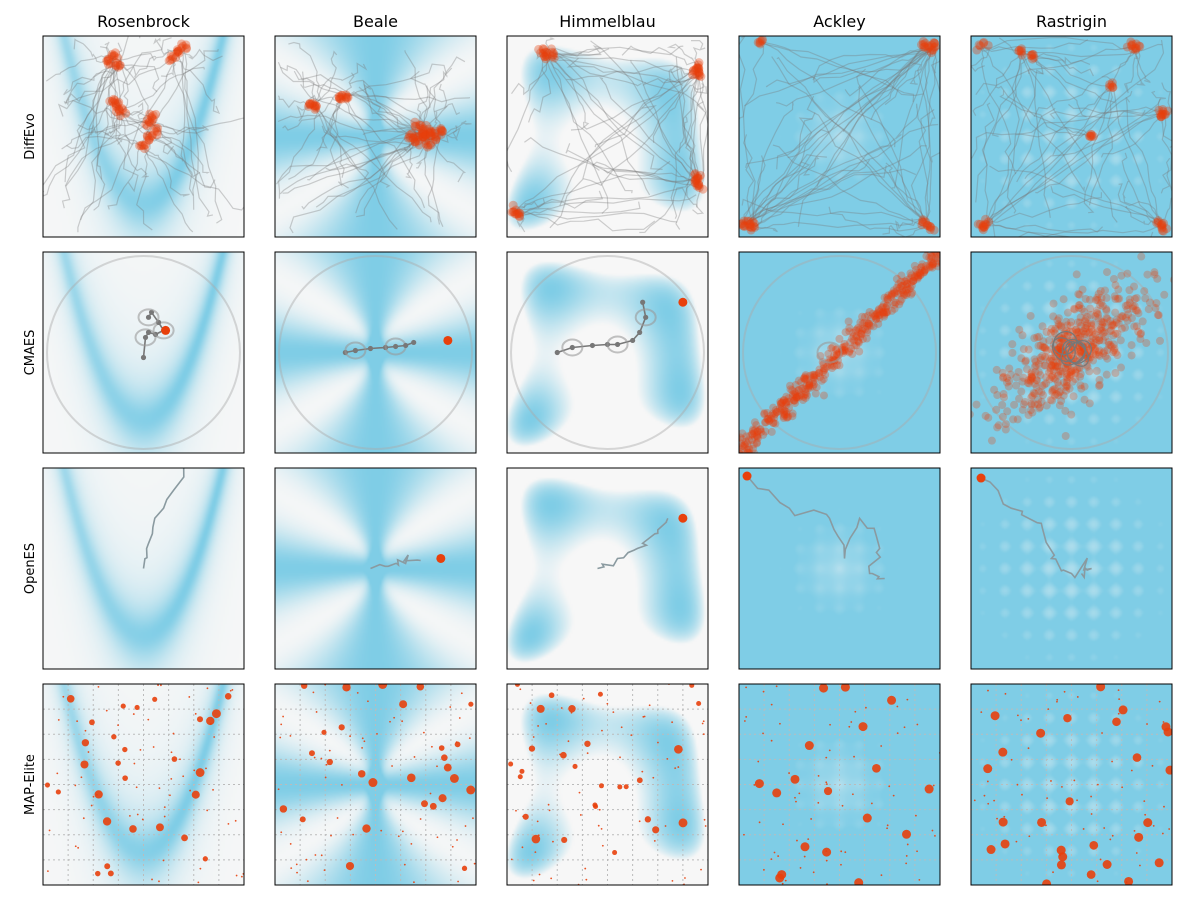 The image size is (1200, 900). I want to click on initial-distribution-cmaes-rastrigin, so click(1071, 352).